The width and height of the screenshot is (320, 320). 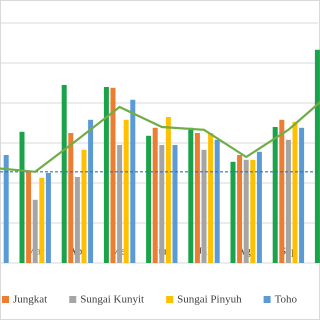 What do you see at coordinates (286, 300) in the screenshot?
I see `legend-label: Toho` at bounding box center [286, 300].